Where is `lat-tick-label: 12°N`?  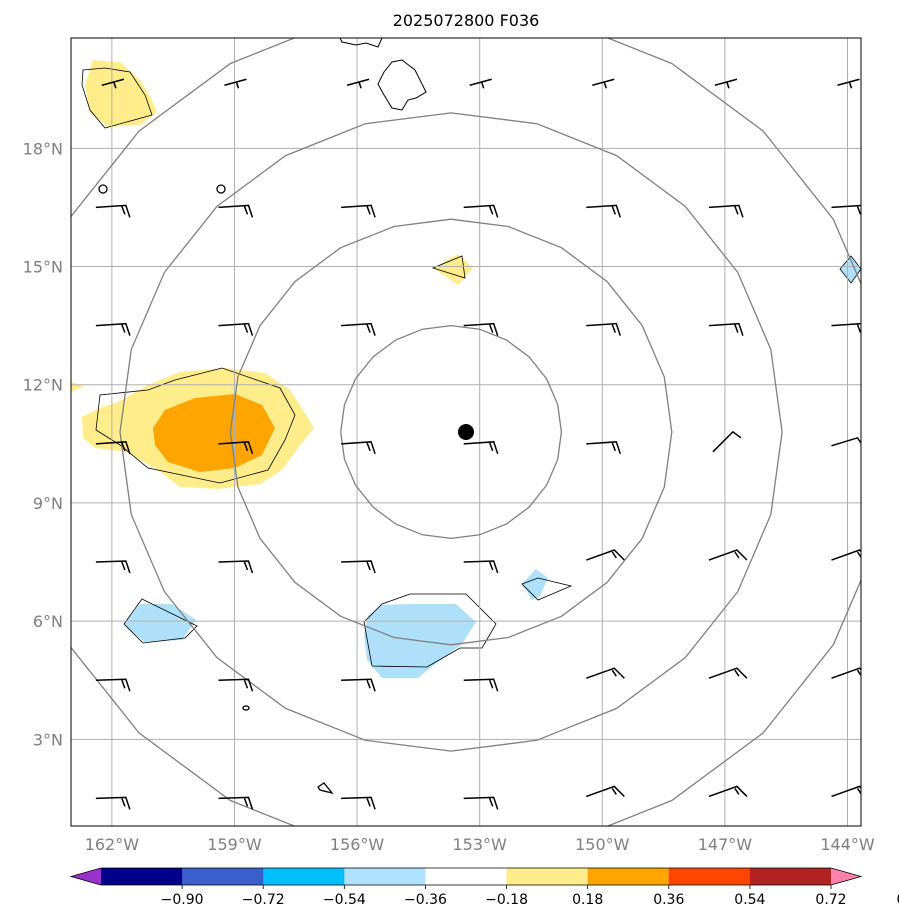
lat-tick-label: 12°N is located at coordinates (43, 385).